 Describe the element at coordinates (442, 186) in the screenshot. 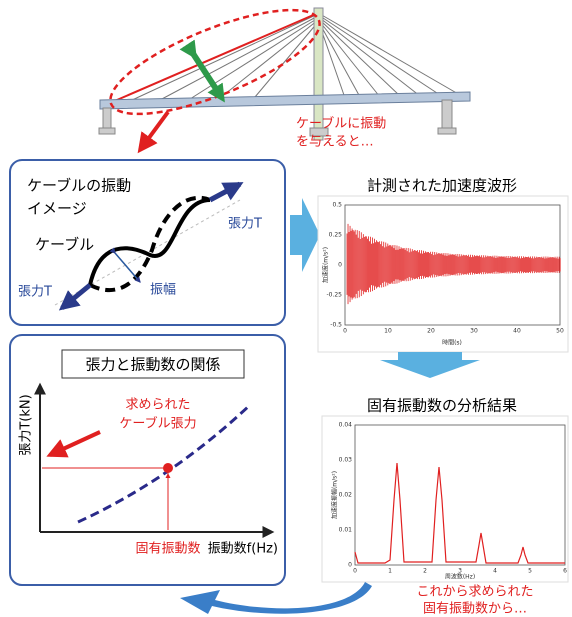

I see `chart-title: 計測された加速度波形` at that location.